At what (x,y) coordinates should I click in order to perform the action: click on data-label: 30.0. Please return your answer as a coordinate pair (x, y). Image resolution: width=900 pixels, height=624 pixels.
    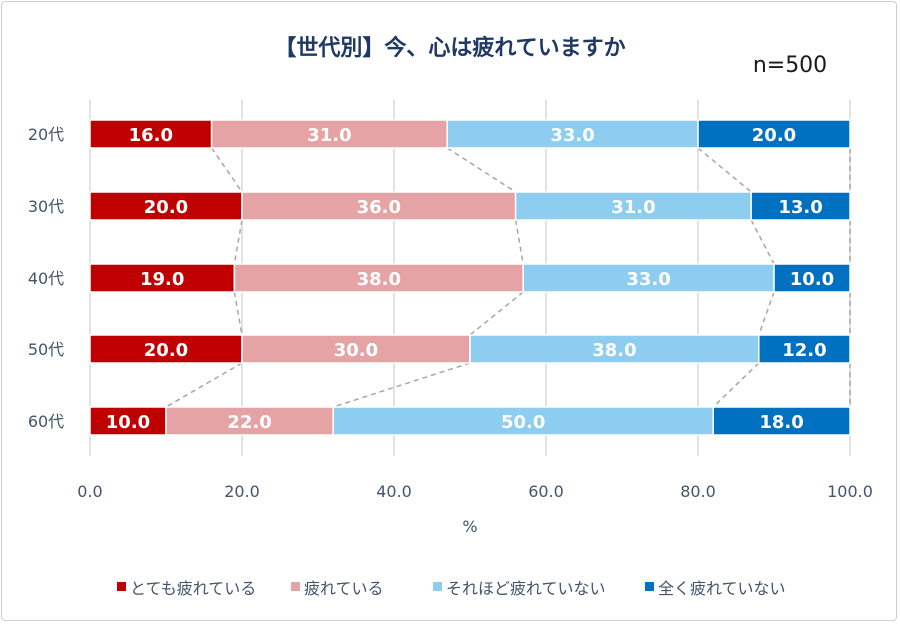
    Looking at the image, I should click on (356, 350).